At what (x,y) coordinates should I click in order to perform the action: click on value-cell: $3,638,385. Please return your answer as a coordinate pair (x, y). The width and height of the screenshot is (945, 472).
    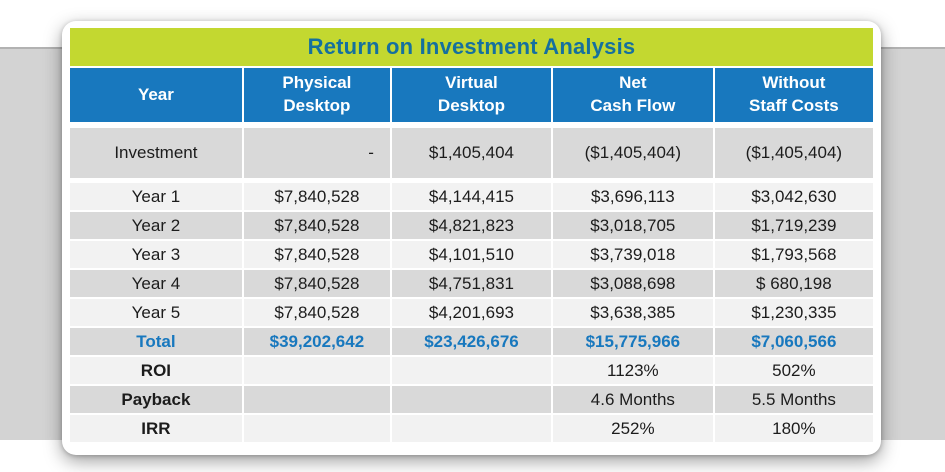
    Looking at the image, I should click on (632, 312).